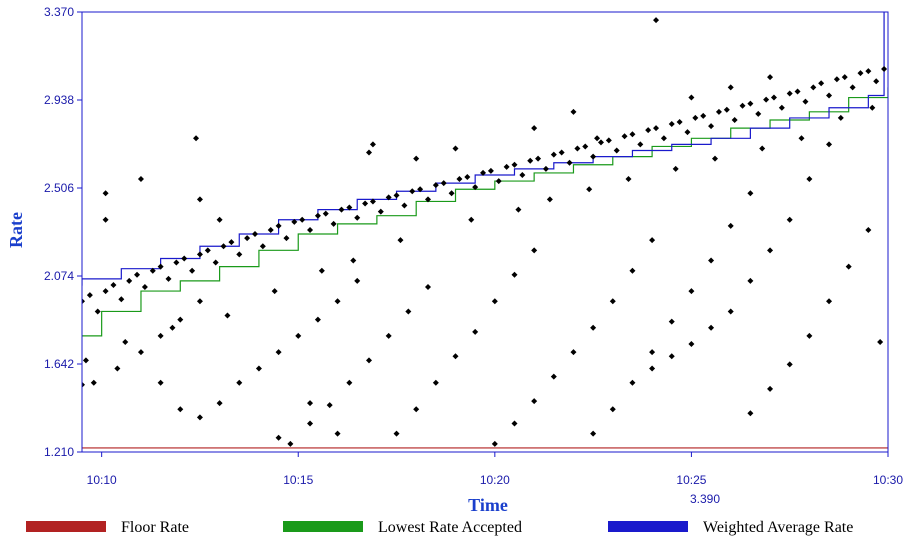 This screenshot has height=542, width=903. I want to click on x-tick-label: 10:20, so click(495, 480).